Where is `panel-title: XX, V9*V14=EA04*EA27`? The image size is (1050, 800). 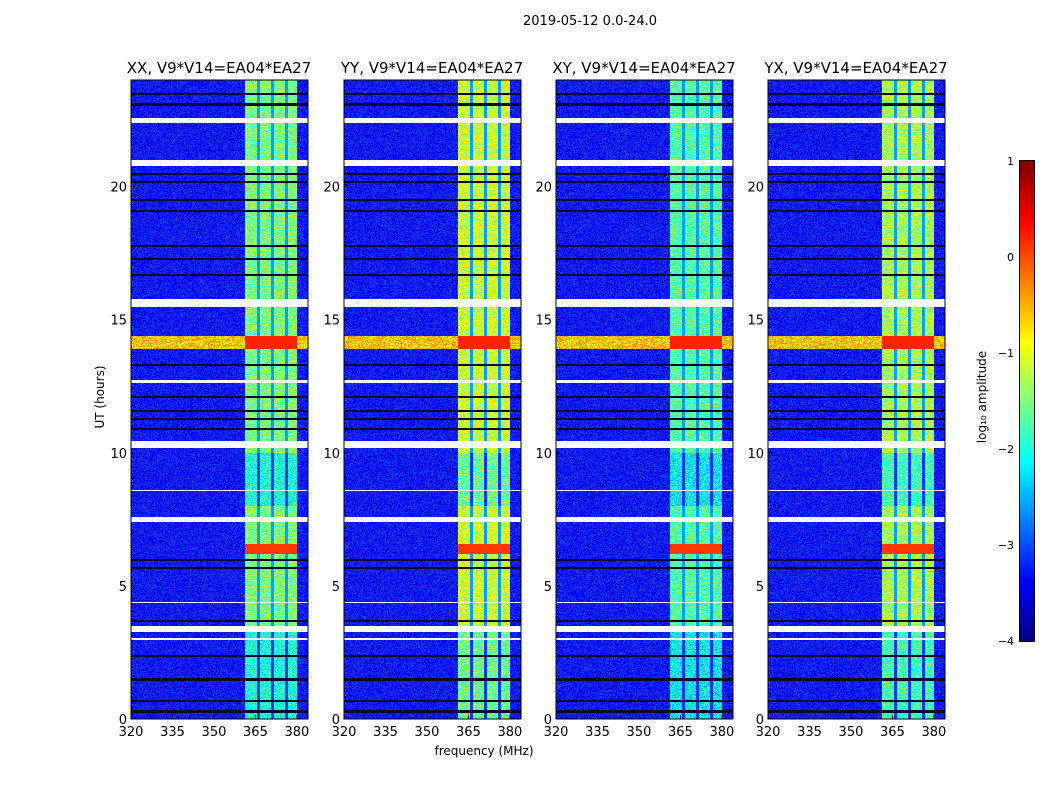
panel-title: XX, V9*V14=EA04*EA27 is located at coordinates (219, 68).